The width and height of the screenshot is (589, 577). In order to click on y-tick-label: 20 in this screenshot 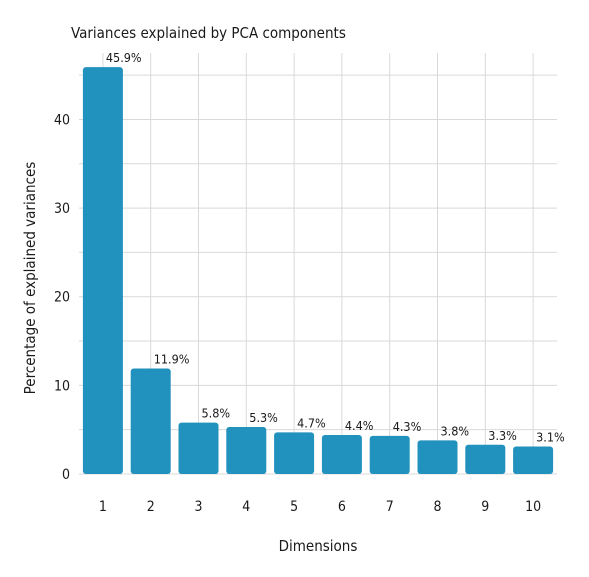, I will do `click(62, 298)`.